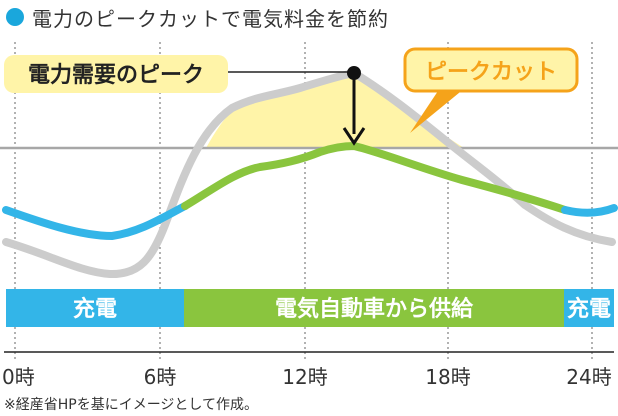 This screenshot has width=618, height=416. I want to click on x-axis-ticks: 0時 6時 12時 18時 24時, so click(307, 377).